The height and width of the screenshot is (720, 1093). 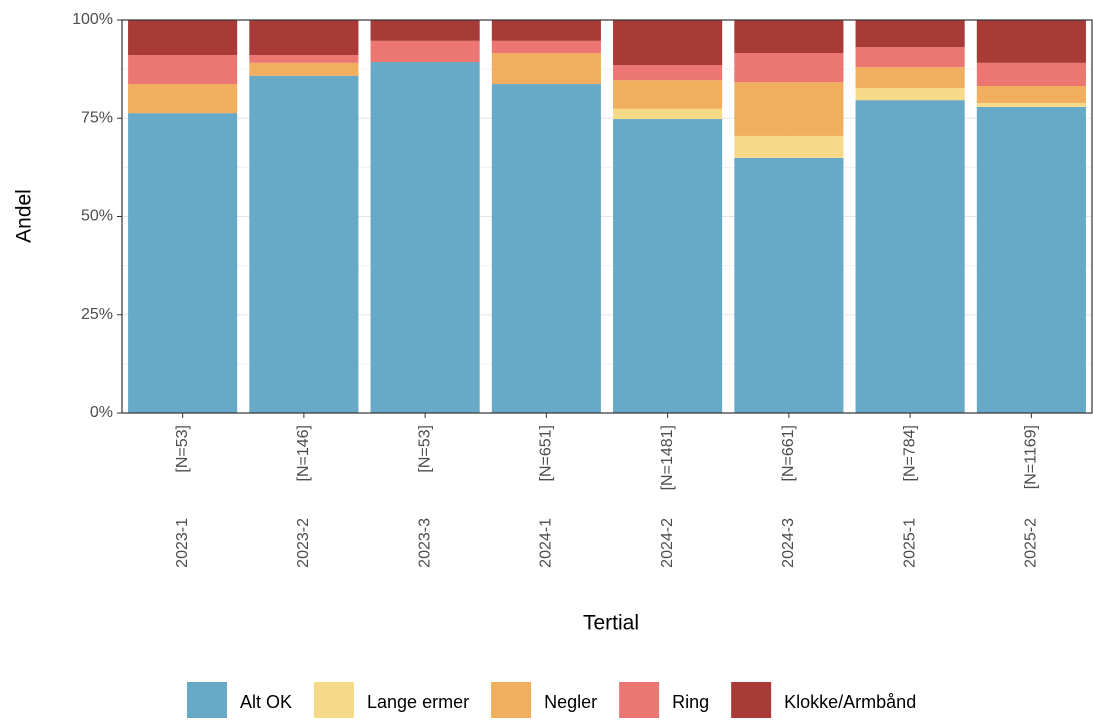 I want to click on y-tick-label: 25%, so click(x=97, y=314).